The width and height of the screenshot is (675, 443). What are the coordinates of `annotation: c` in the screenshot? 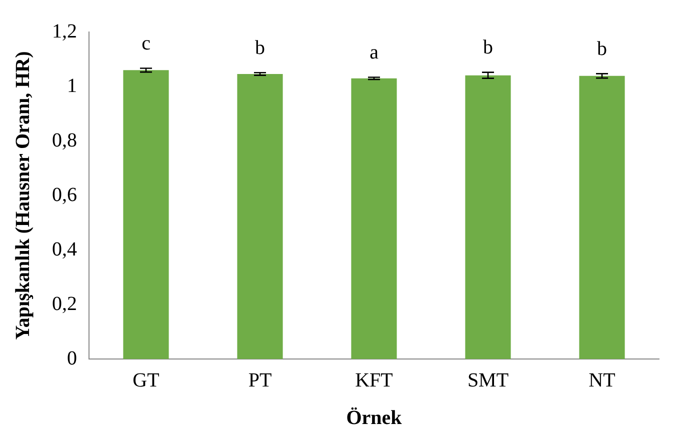 It's located at (146, 43).